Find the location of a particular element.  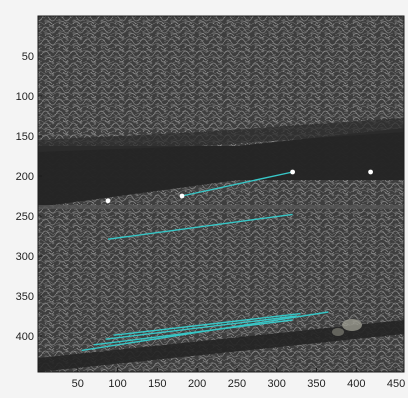

x-tick-label: 50 is located at coordinates (78, 384).